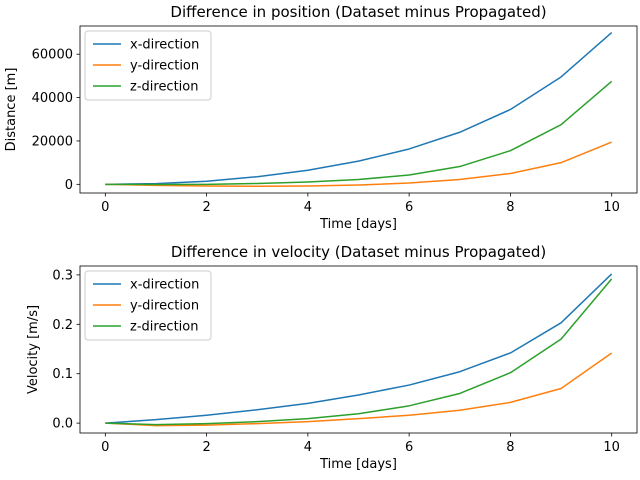  What do you see at coordinates (62, 325) in the screenshot?
I see `y-tick-label: 0.2` at bounding box center [62, 325].